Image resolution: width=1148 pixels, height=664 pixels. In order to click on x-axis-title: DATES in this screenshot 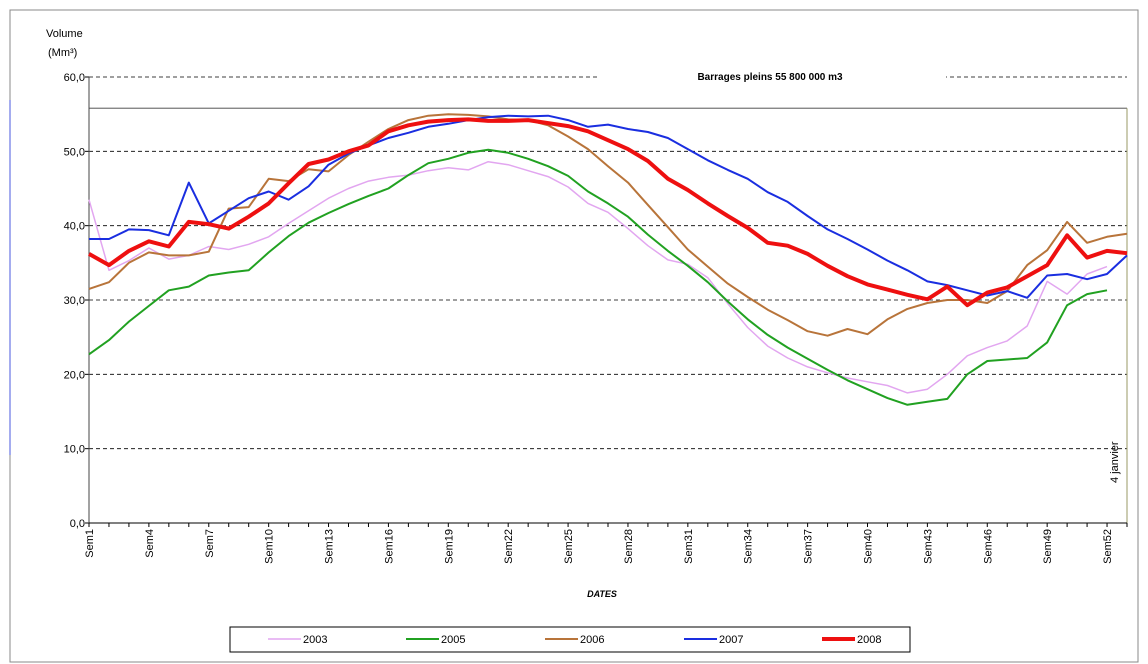, I will do `click(602, 594)`.